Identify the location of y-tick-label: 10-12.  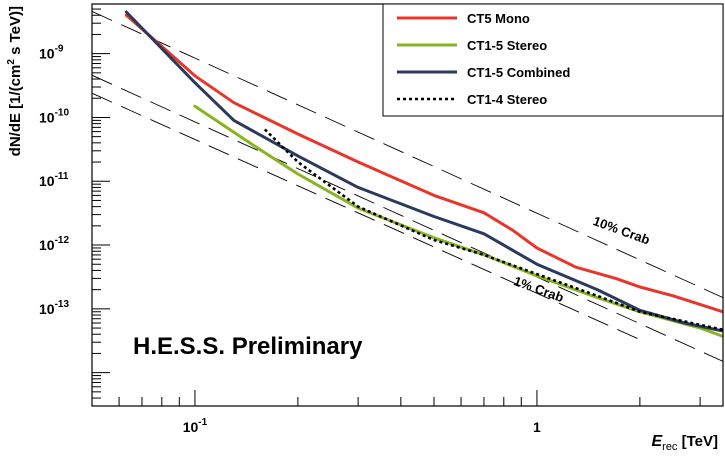
(54, 244).